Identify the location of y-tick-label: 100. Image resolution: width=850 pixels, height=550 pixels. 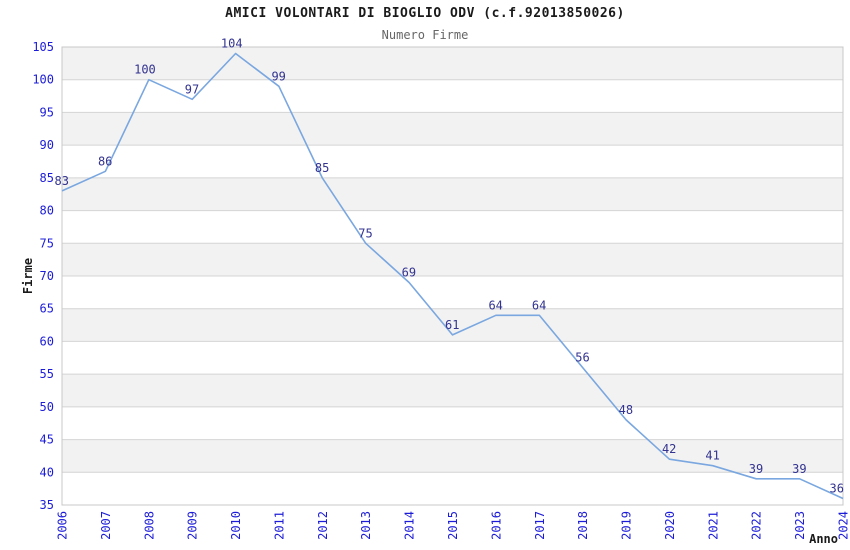
(43, 80).